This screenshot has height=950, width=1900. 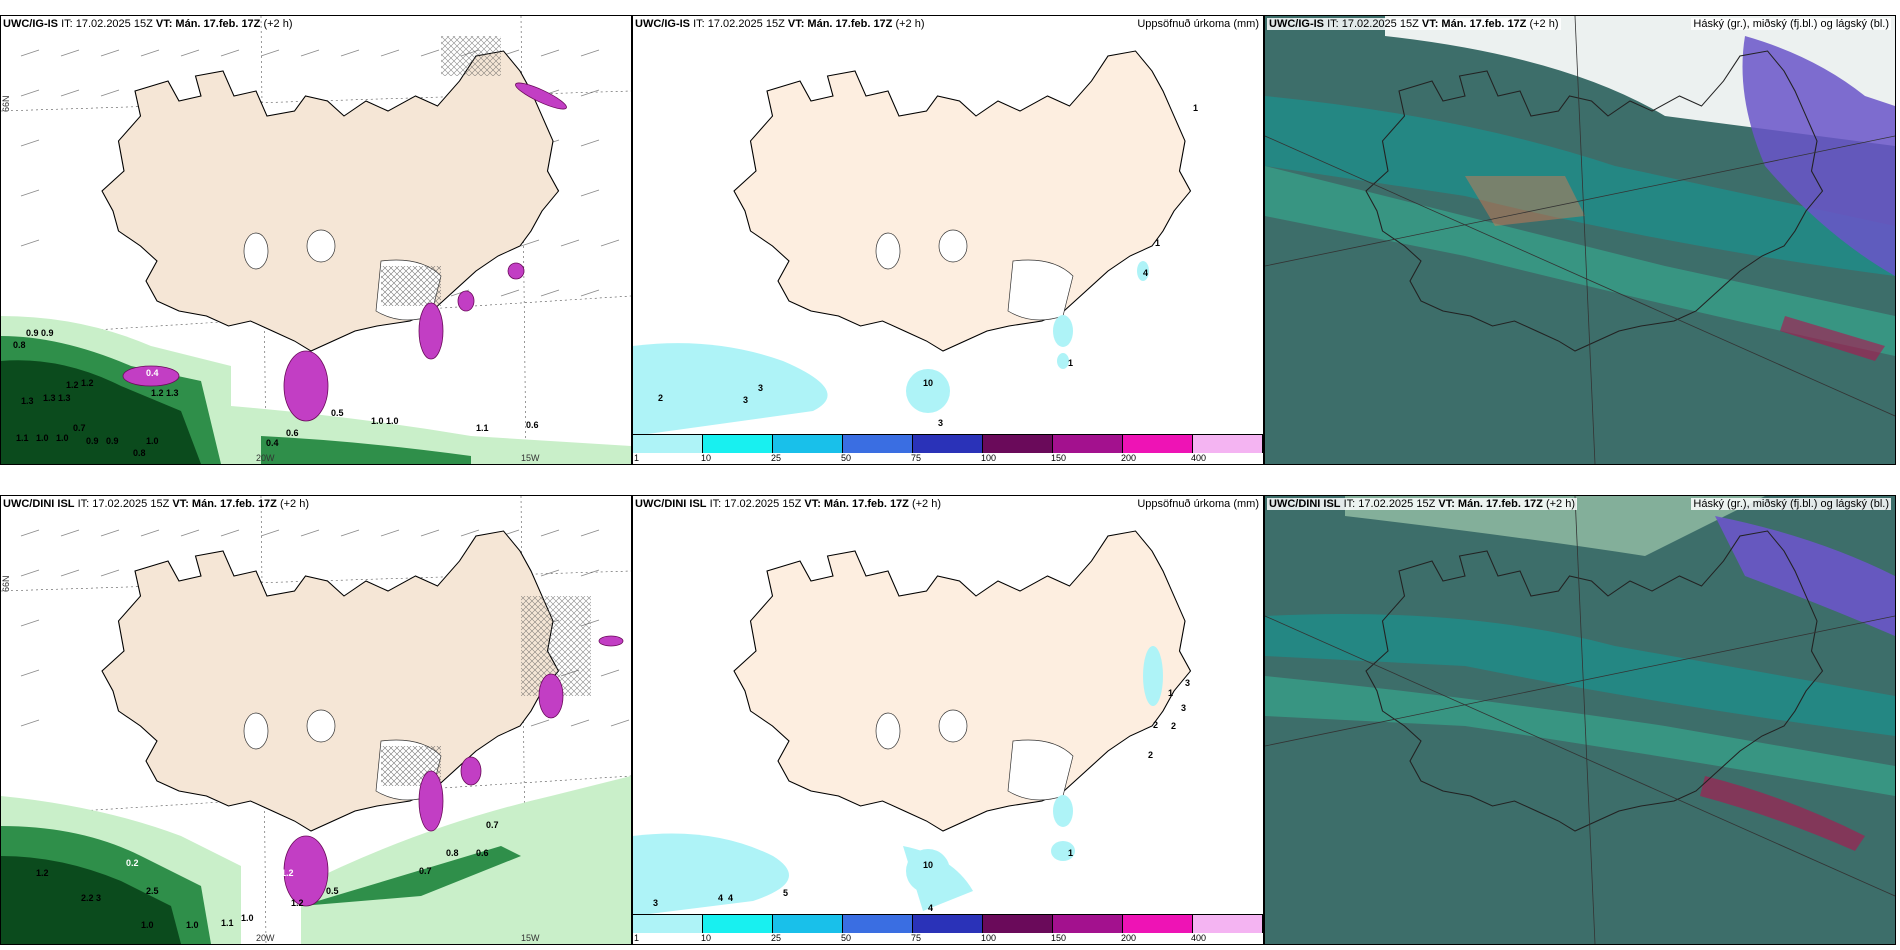 I want to click on wind-label: 0.4, so click(x=272, y=443).